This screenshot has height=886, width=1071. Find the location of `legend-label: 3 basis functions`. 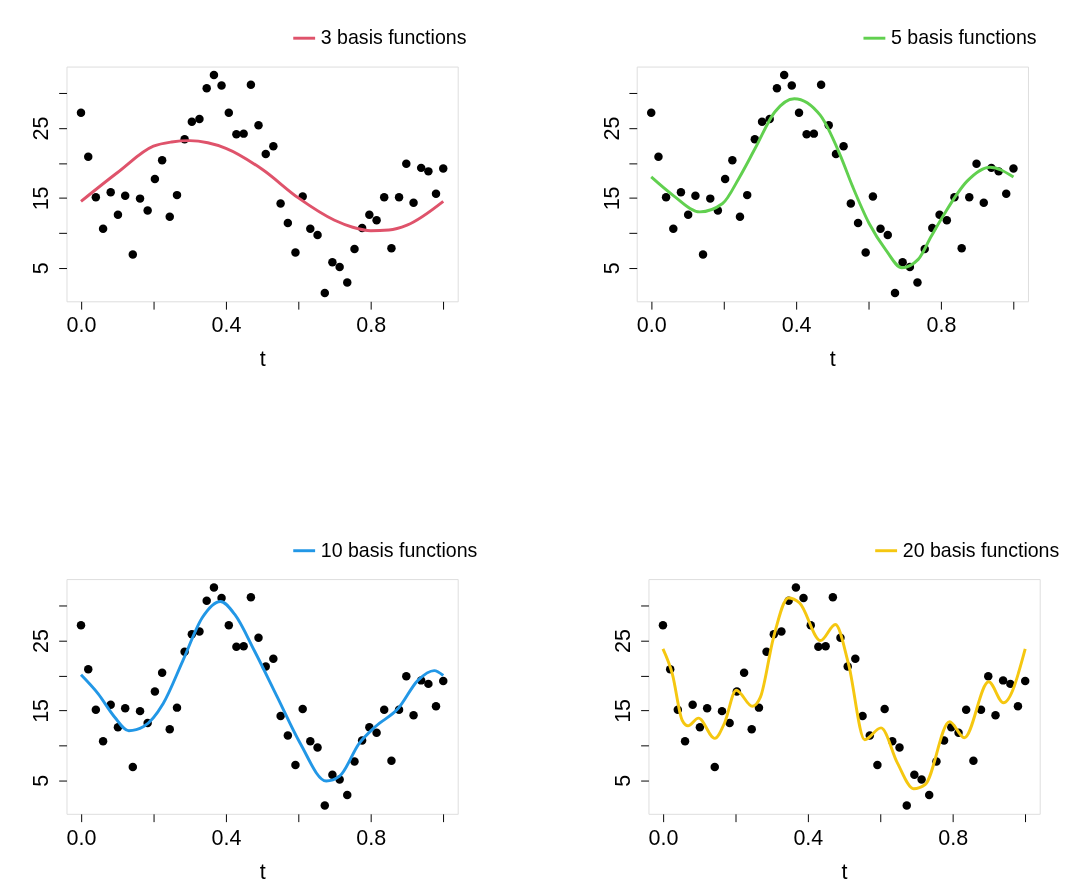

legend-label: 3 basis functions is located at coordinates (393, 37).